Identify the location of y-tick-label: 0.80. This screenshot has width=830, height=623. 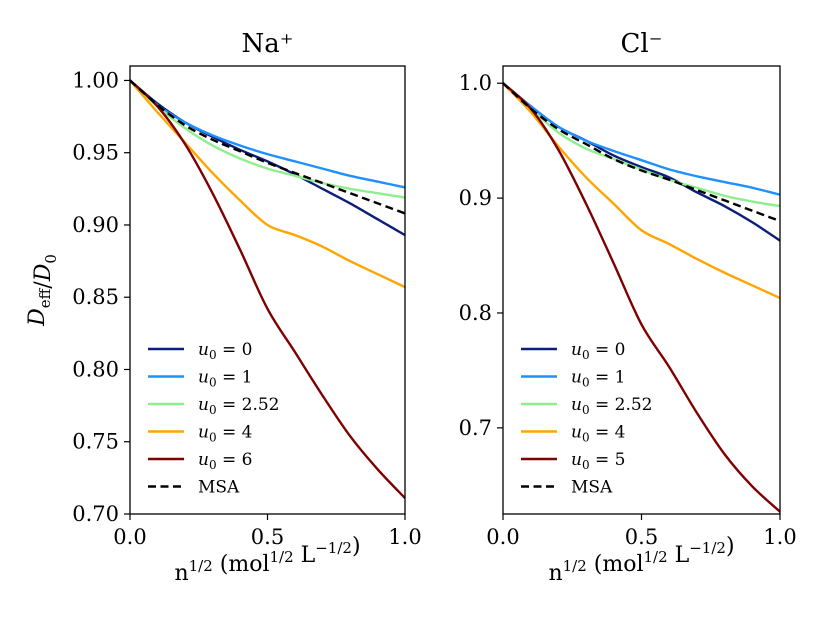
(95, 369).